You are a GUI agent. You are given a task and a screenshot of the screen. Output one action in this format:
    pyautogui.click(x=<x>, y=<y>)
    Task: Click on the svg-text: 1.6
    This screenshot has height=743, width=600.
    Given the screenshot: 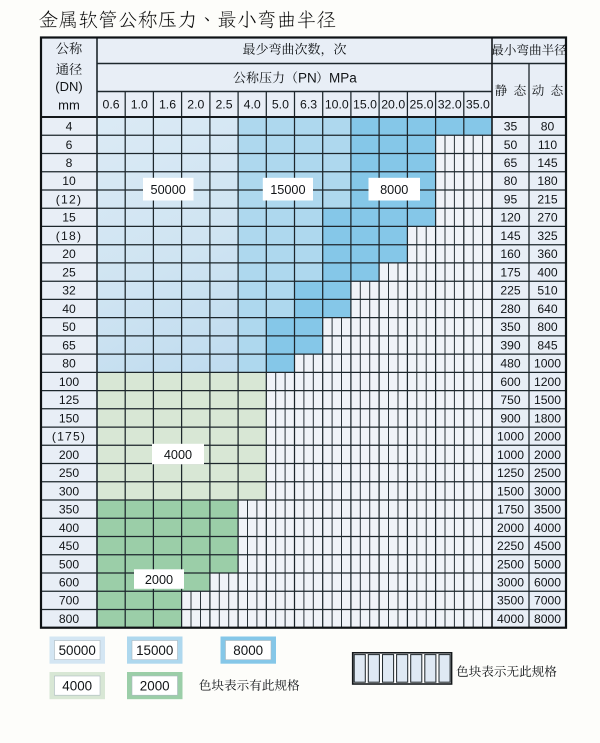 What is the action you would take?
    pyautogui.click(x=167, y=105)
    